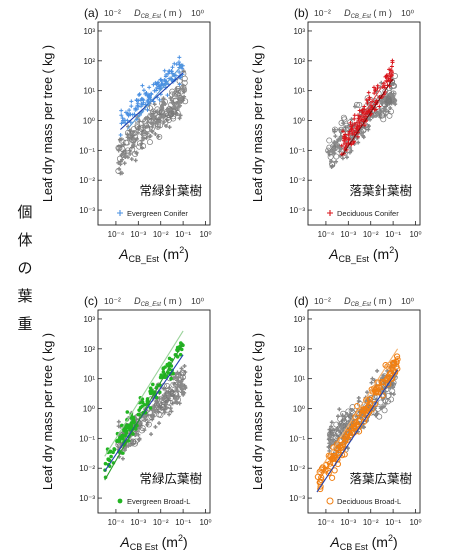 This screenshot has height=559, width=458. What do you see at coordinates (25, 212) in the screenshot?
I see `side-char: 個` at bounding box center [25, 212].